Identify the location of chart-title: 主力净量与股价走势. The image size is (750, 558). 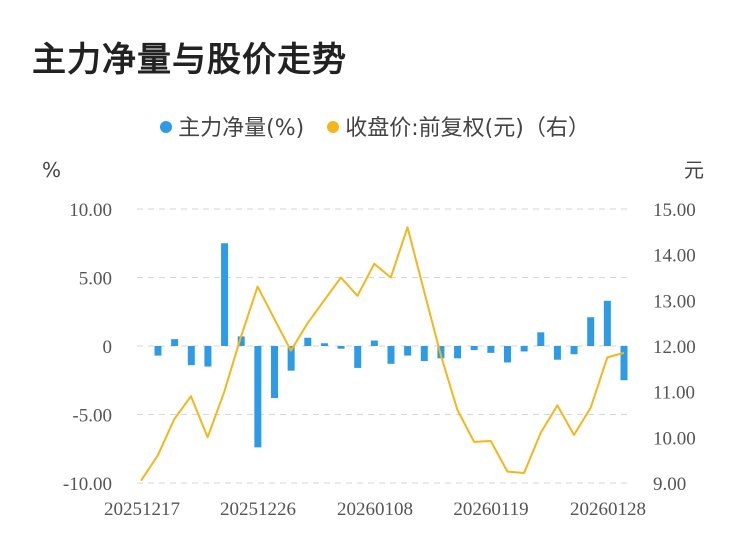
(189, 60).